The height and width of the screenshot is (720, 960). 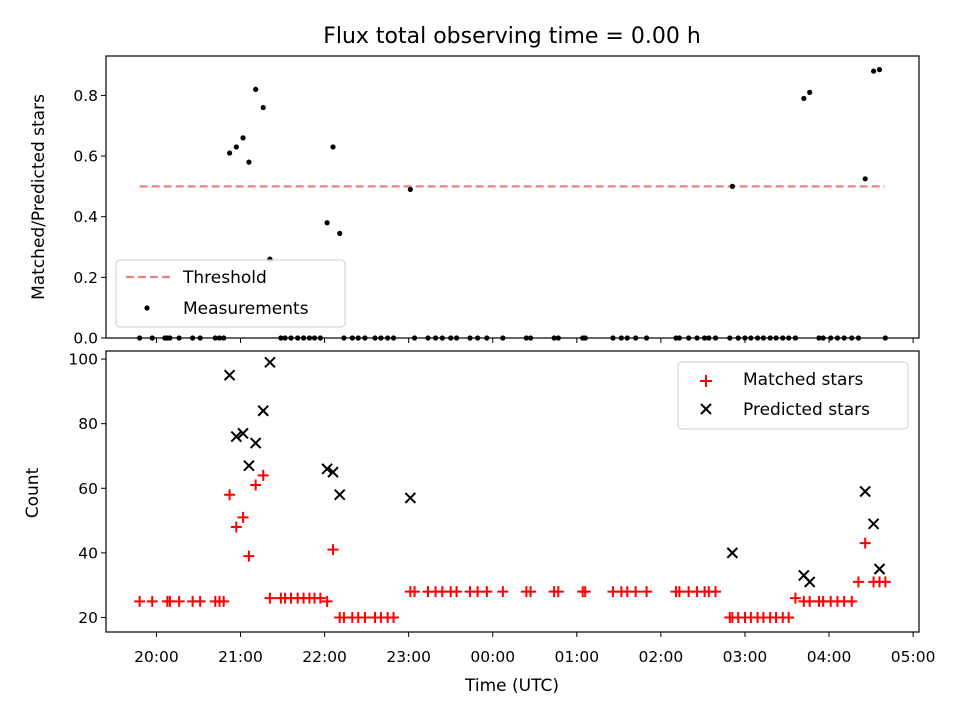 What do you see at coordinates (88, 618) in the screenshot?
I see `bottom-y-tick-label: 20` at bounding box center [88, 618].